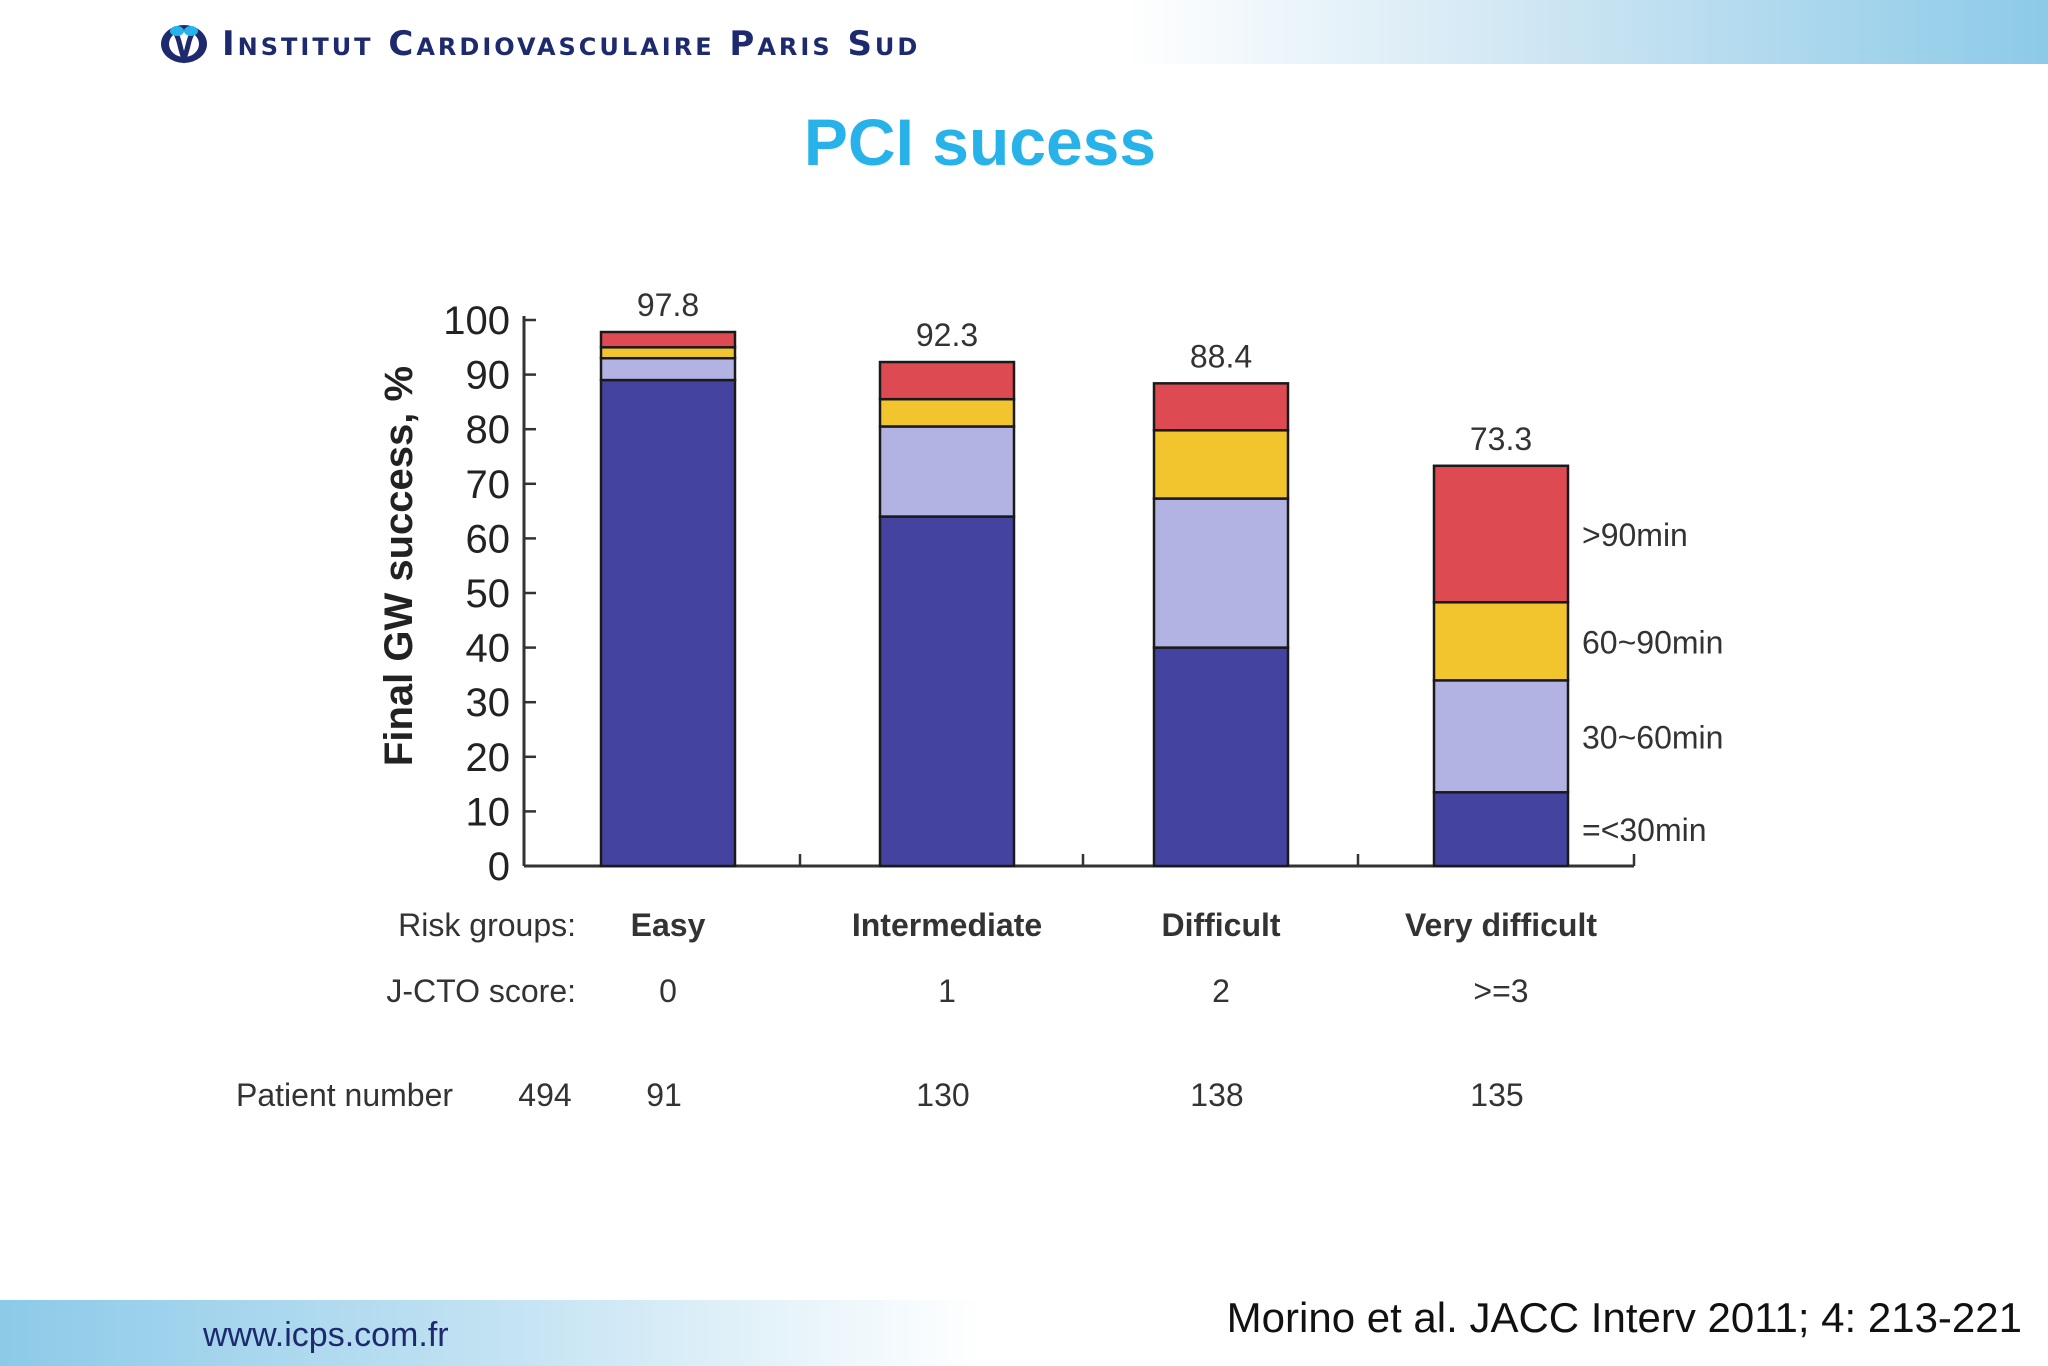  What do you see at coordinates (488, 758) in the screenshot?
I see `y-tick-label-20: 20` at bounding box center [488, 758].